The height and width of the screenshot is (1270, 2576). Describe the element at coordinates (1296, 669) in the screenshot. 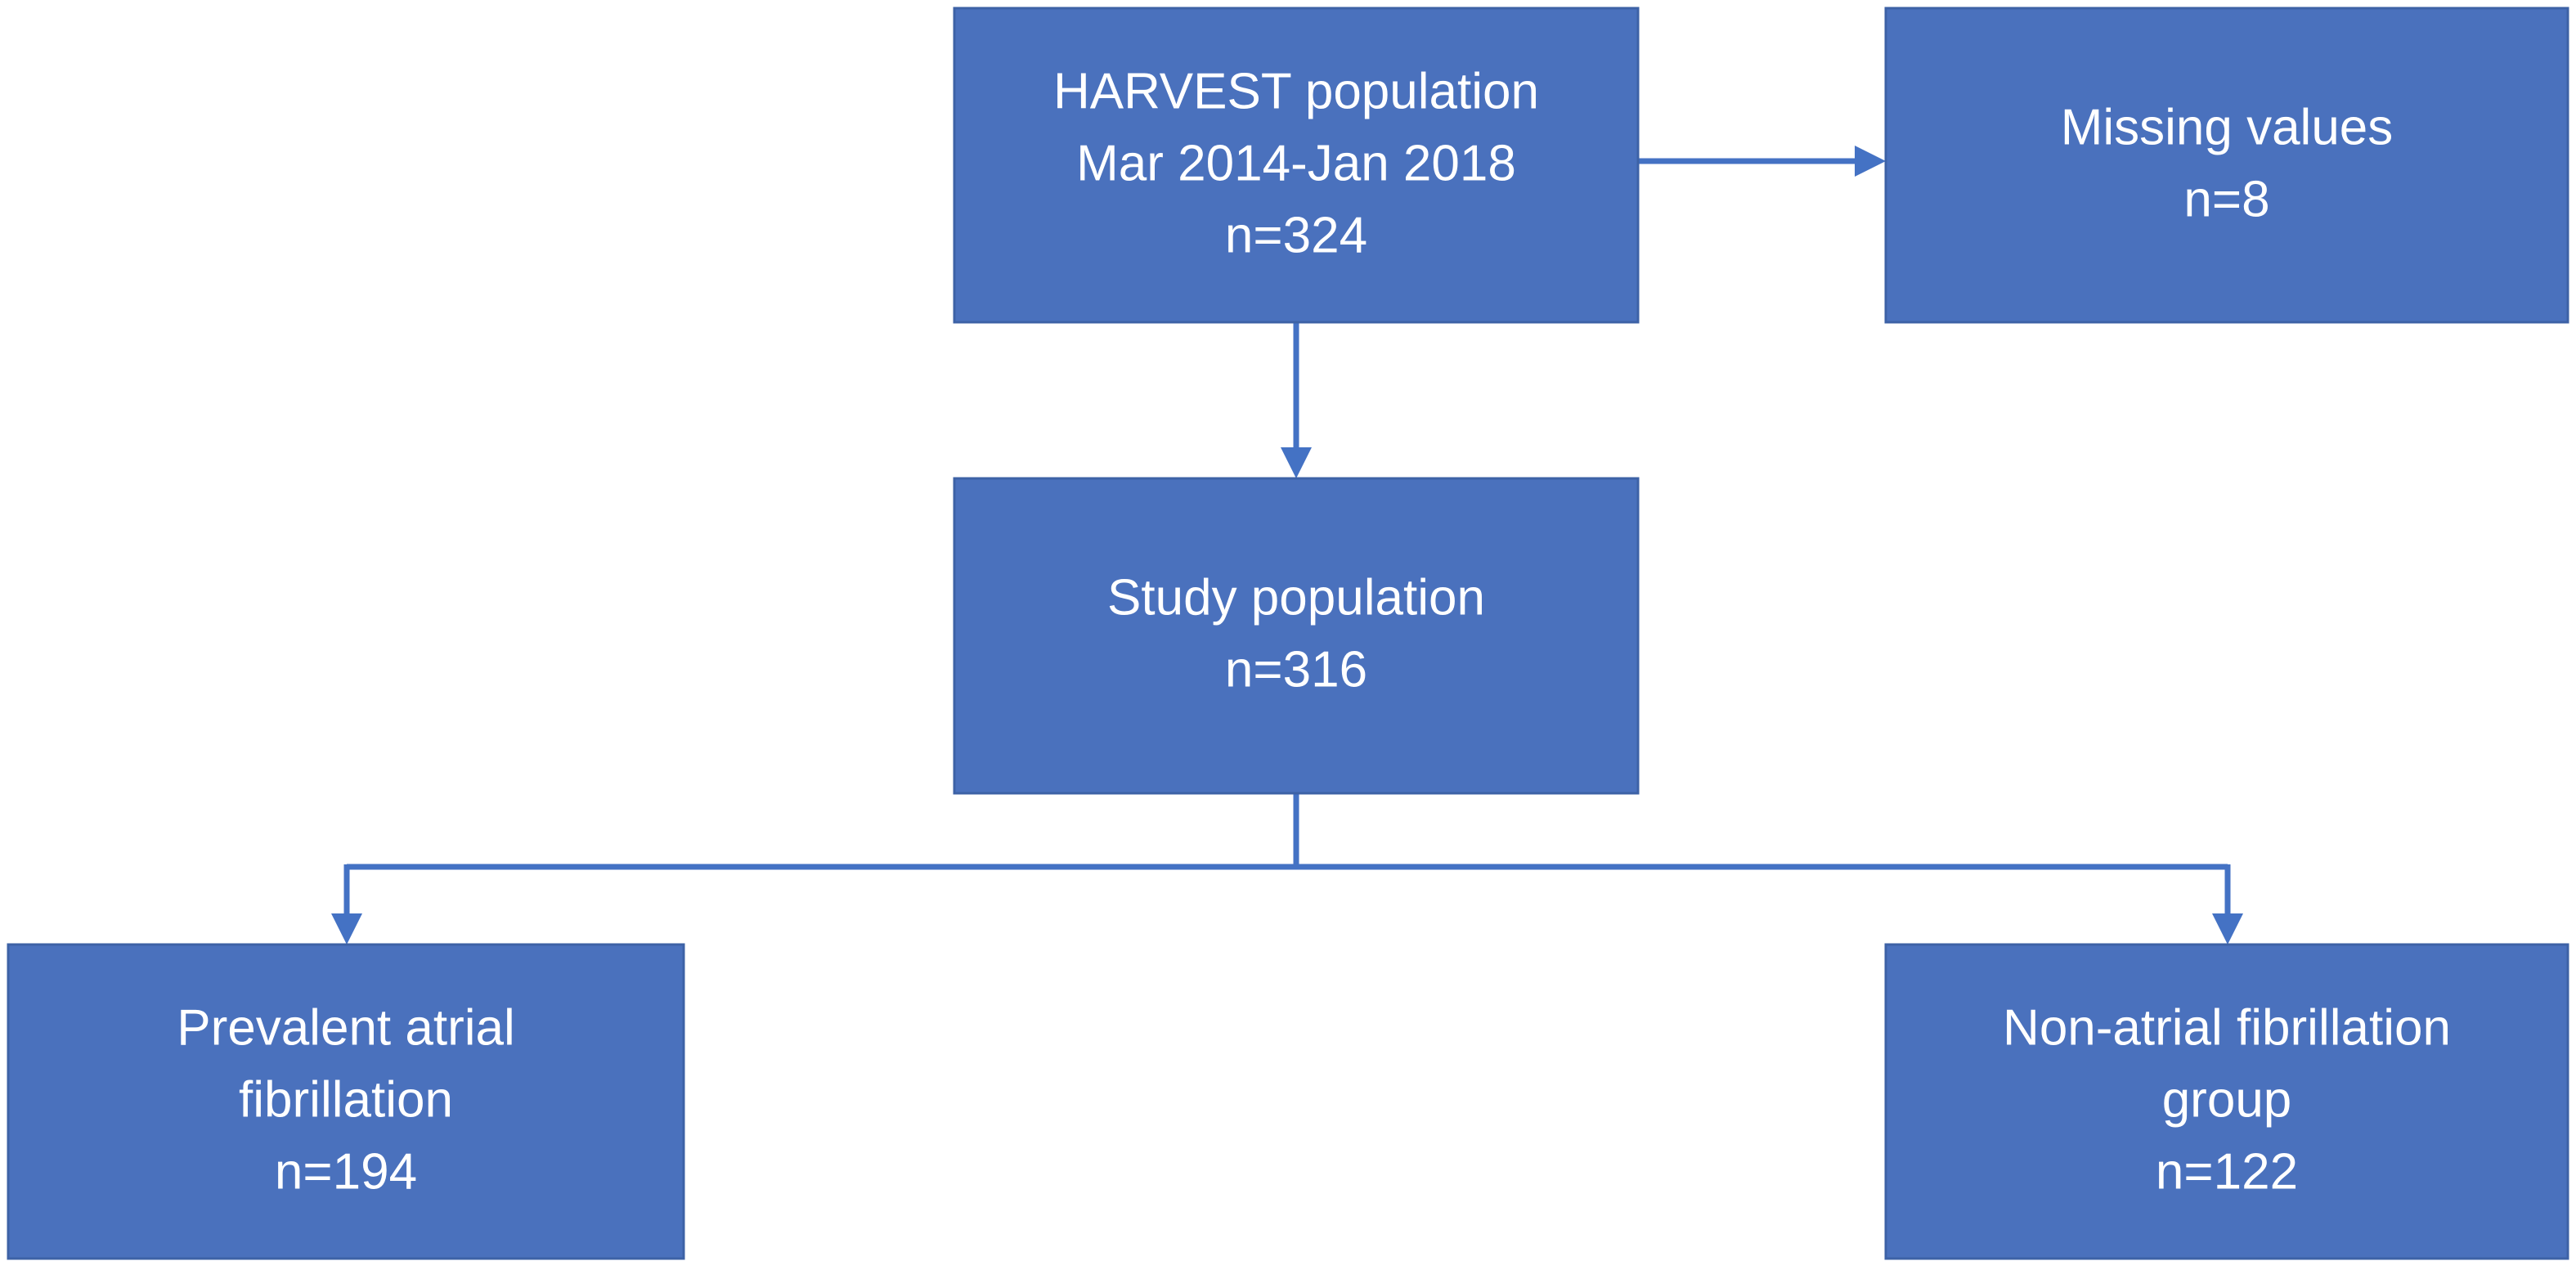

I see `node-text: n=316` at that location.